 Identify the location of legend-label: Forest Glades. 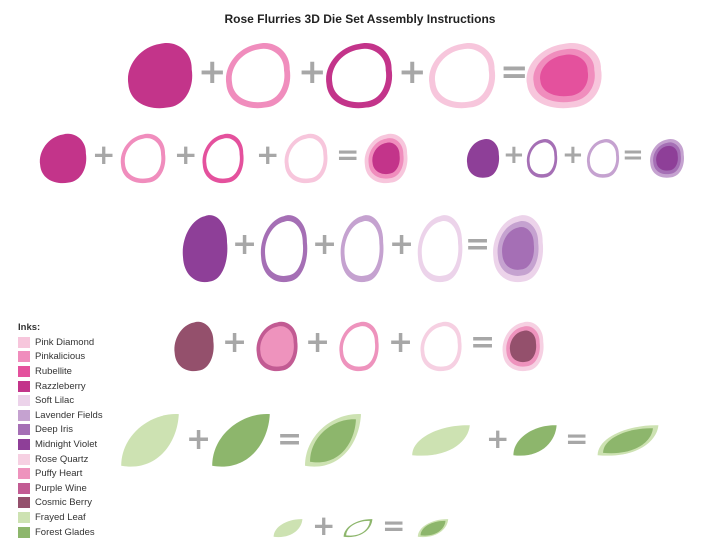
(65, 532).